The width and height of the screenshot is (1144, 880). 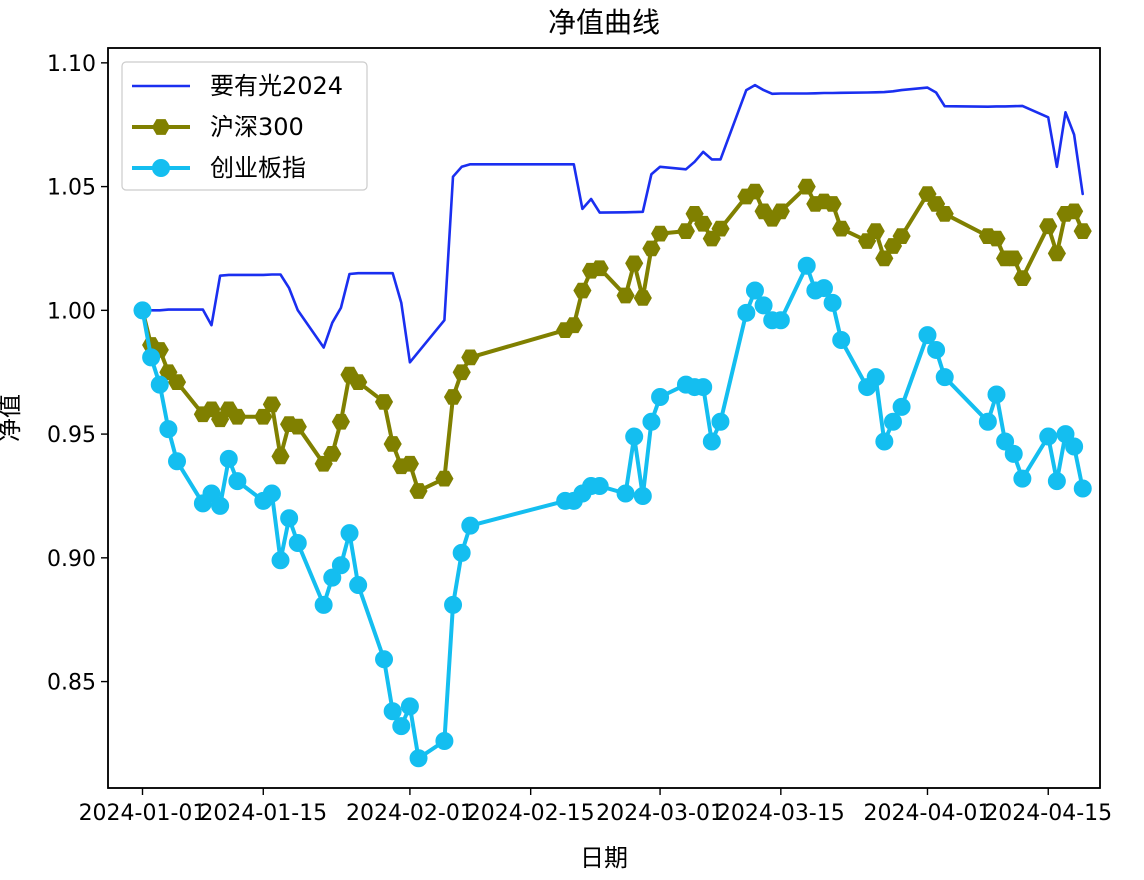 What do you see at coordinates (263, 813) in the screenshot?
I see `x-tick-label: 2024-01-15` at bounding box center [263, 813].